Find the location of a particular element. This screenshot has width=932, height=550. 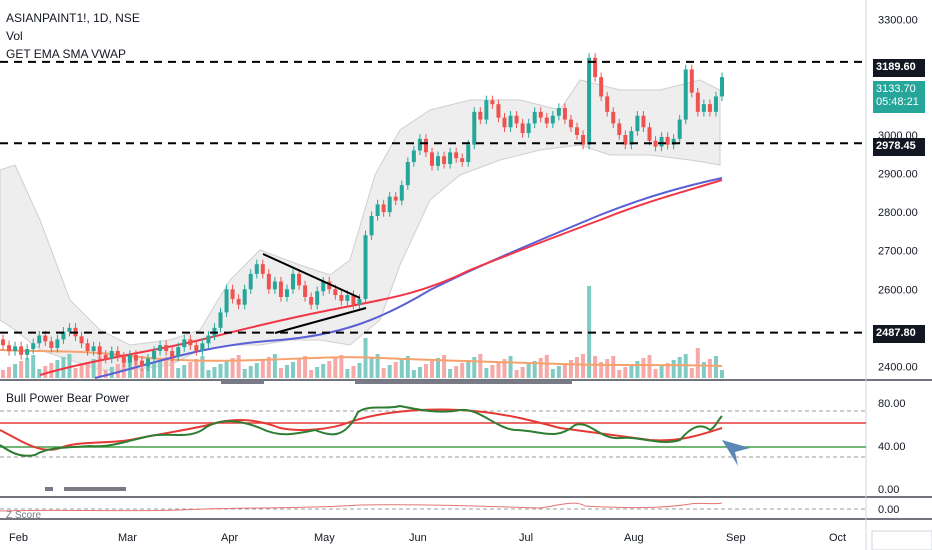

time-axis-label: Feb is located at coordinates (18, 538).